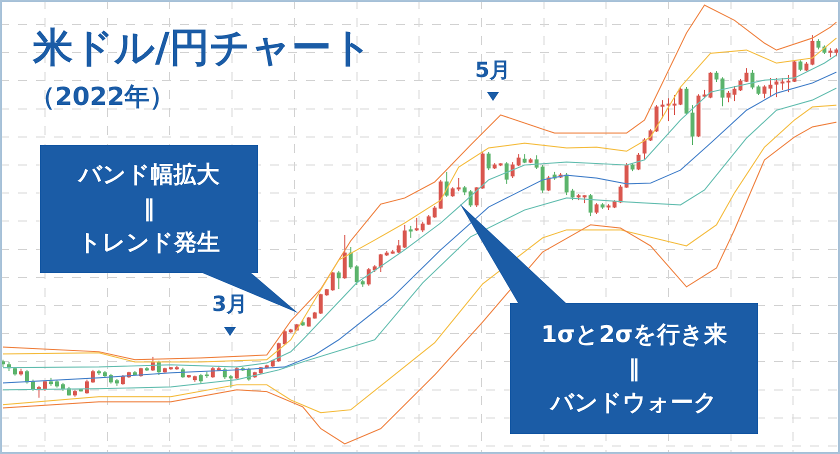 This screenshot has width=840, height=454. I want to click on annotation: バンド幅拡大 ‖ トレンド発生, so click(149, 209).